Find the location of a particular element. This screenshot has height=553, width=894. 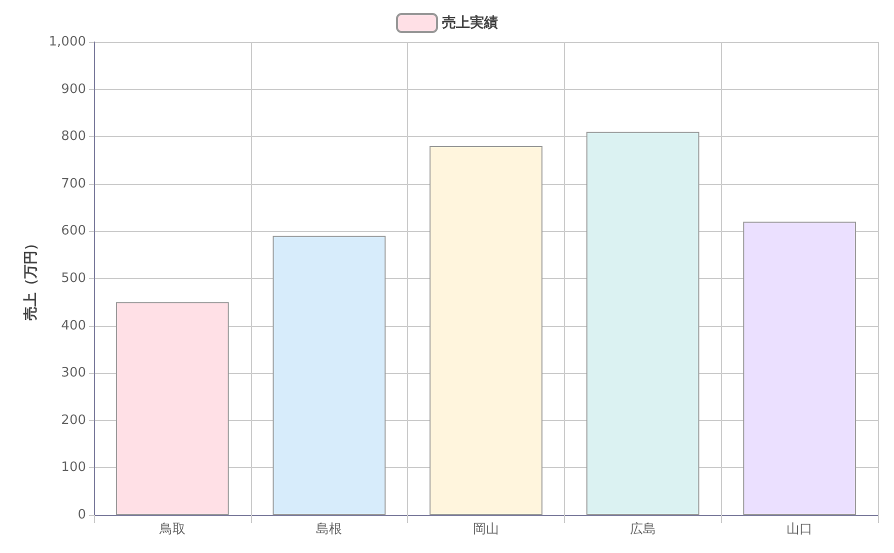

x-tick-label: 広島 is located at coordinates (643, 529).